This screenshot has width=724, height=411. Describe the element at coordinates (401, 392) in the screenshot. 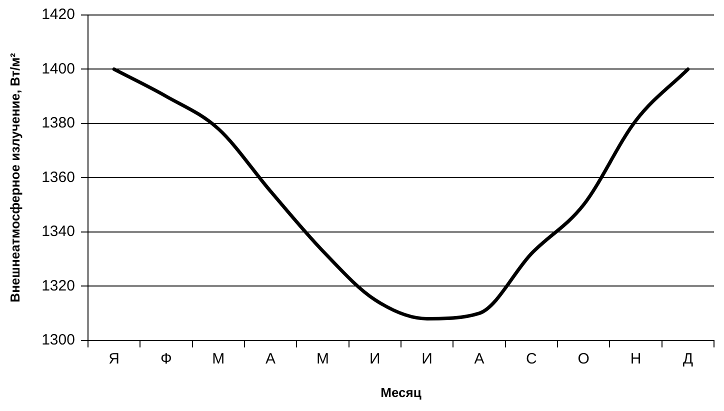

I see `x-axis-title: Месяц` at that location.